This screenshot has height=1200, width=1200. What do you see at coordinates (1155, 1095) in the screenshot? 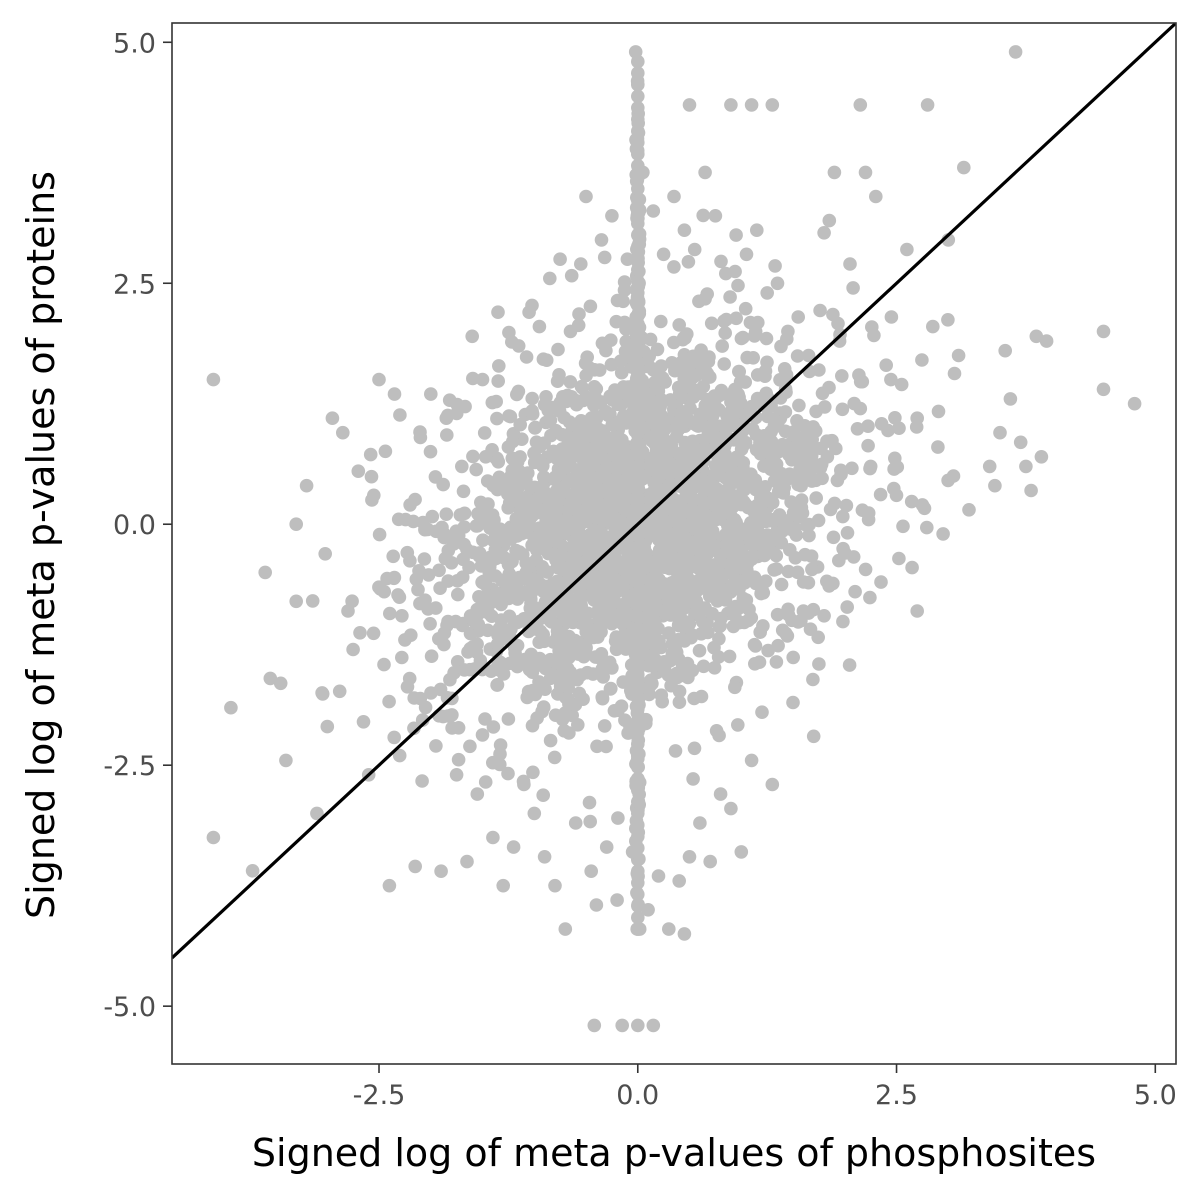
I see `x-tick-label: 5.0` at bounding box center [1155, 1095].